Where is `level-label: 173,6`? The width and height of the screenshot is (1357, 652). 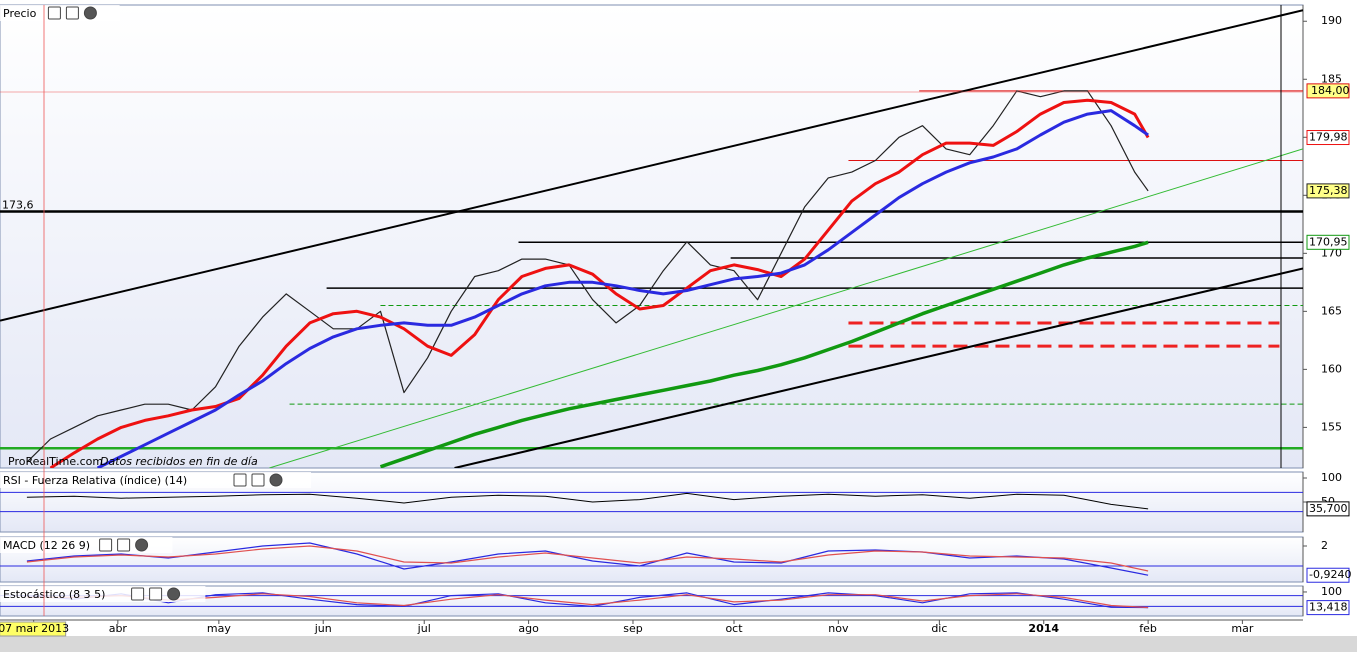 level-label: 173,6 is located at coordinates (18, 205).